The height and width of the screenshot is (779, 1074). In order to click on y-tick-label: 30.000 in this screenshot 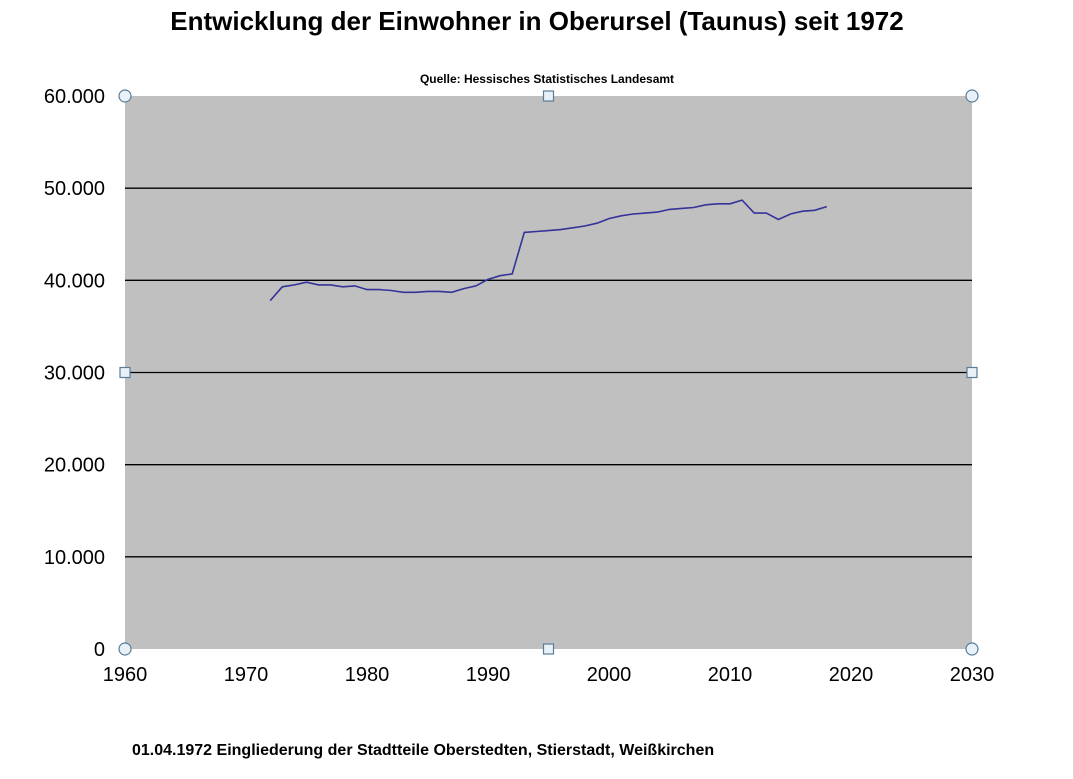, I will do `click(74, 374)`.